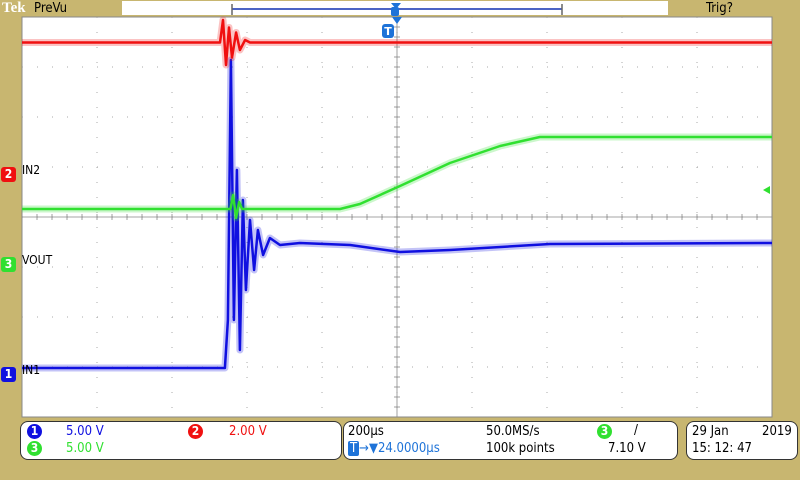 Image resolution: width=800 pixels, height=480 pixels. I want to click on trigger-slope-icon: /, so click(636, 430).